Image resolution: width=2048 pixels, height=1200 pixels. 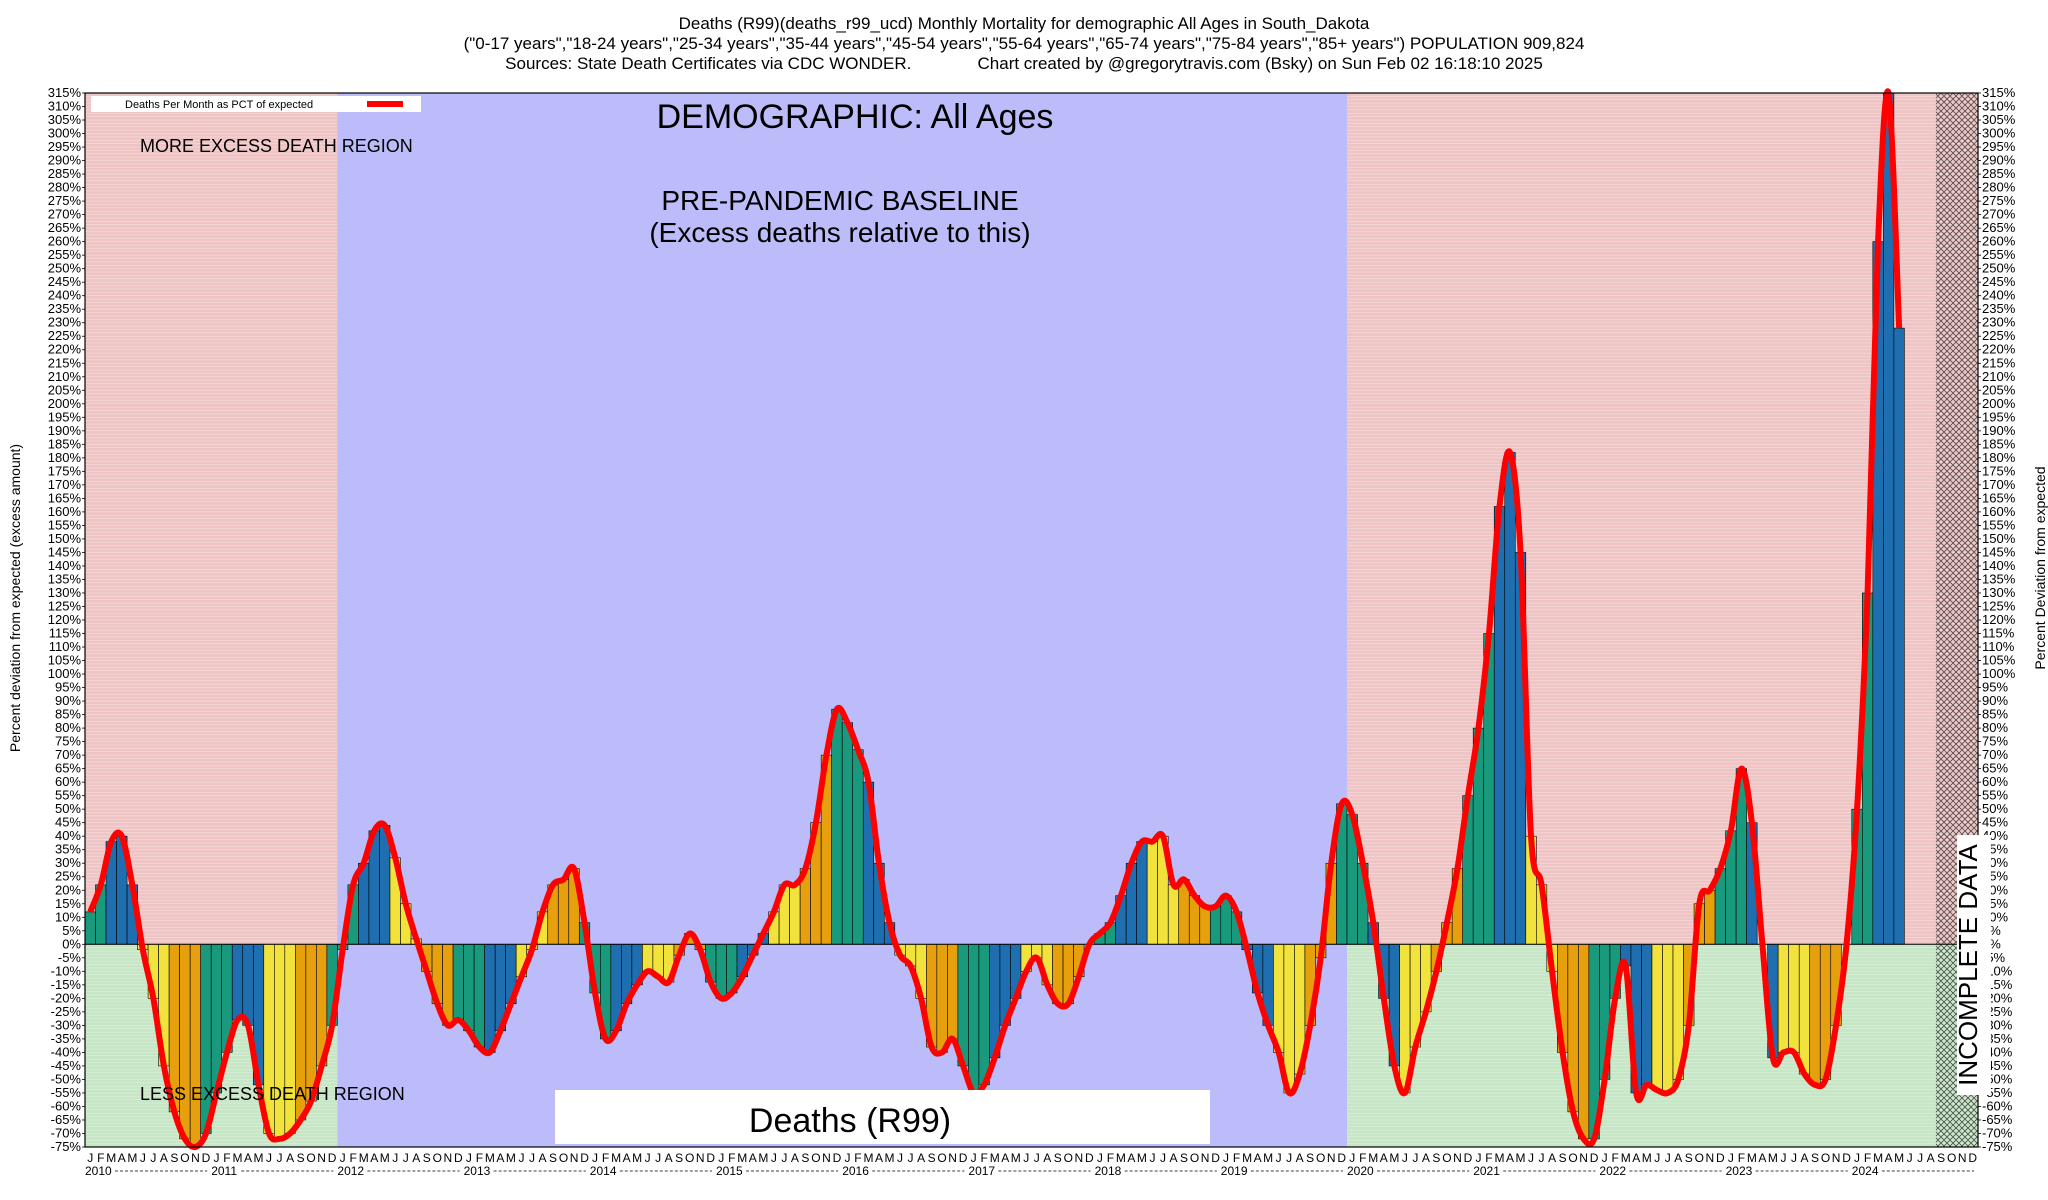 I want to click on more-region-label: MORE EXCESS DEATH REGION, so click(x=276, y=146).